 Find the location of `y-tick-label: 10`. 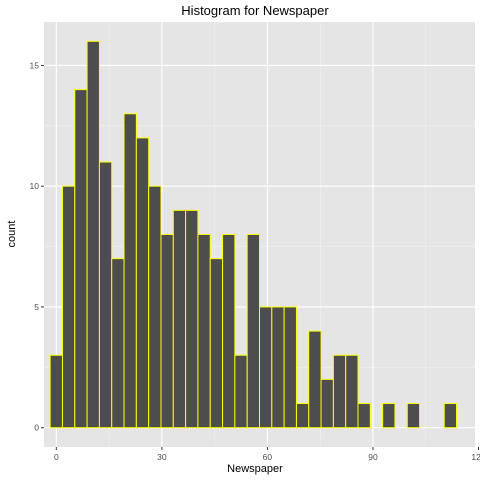

y-tick-label: 10 is located at coordinates (35, 186).